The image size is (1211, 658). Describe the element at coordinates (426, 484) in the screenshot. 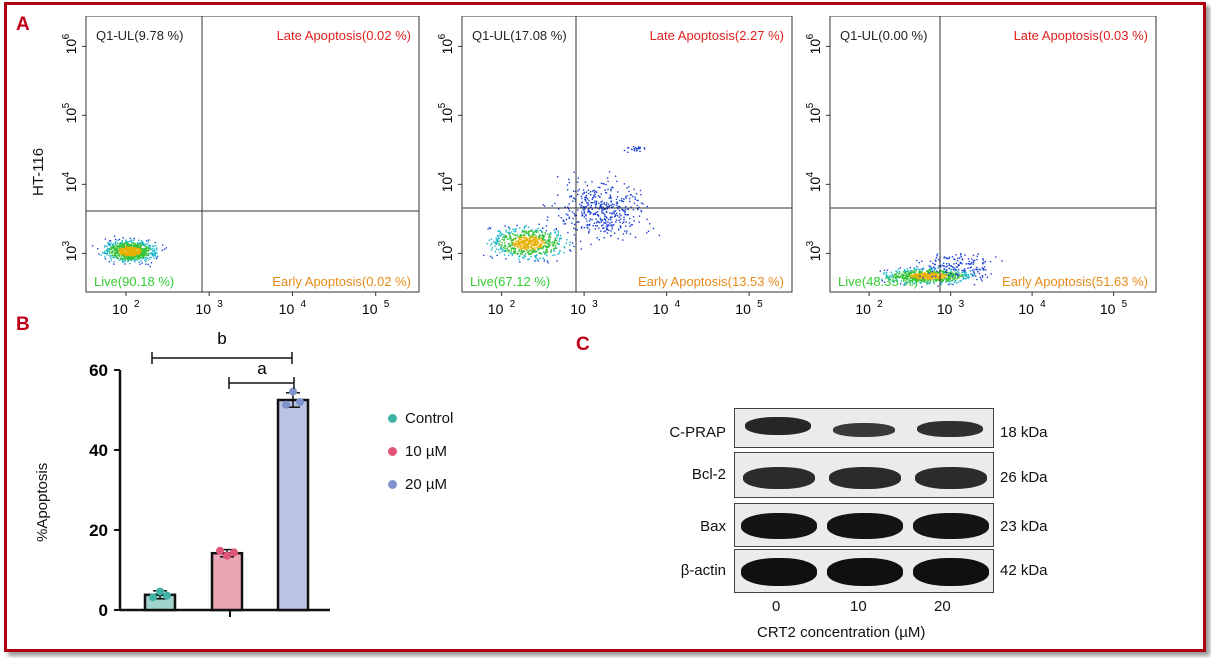

I see `legend-label: 20 µM` at that location.